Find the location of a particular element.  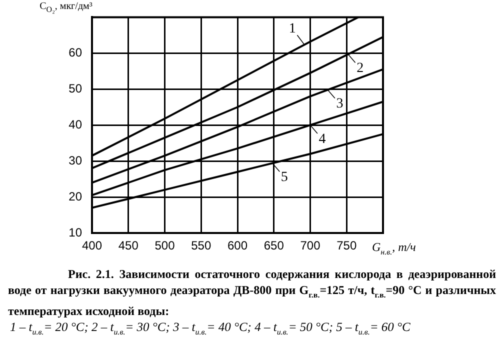

y-tick-label: 30 is located at coordinates (75, 160).